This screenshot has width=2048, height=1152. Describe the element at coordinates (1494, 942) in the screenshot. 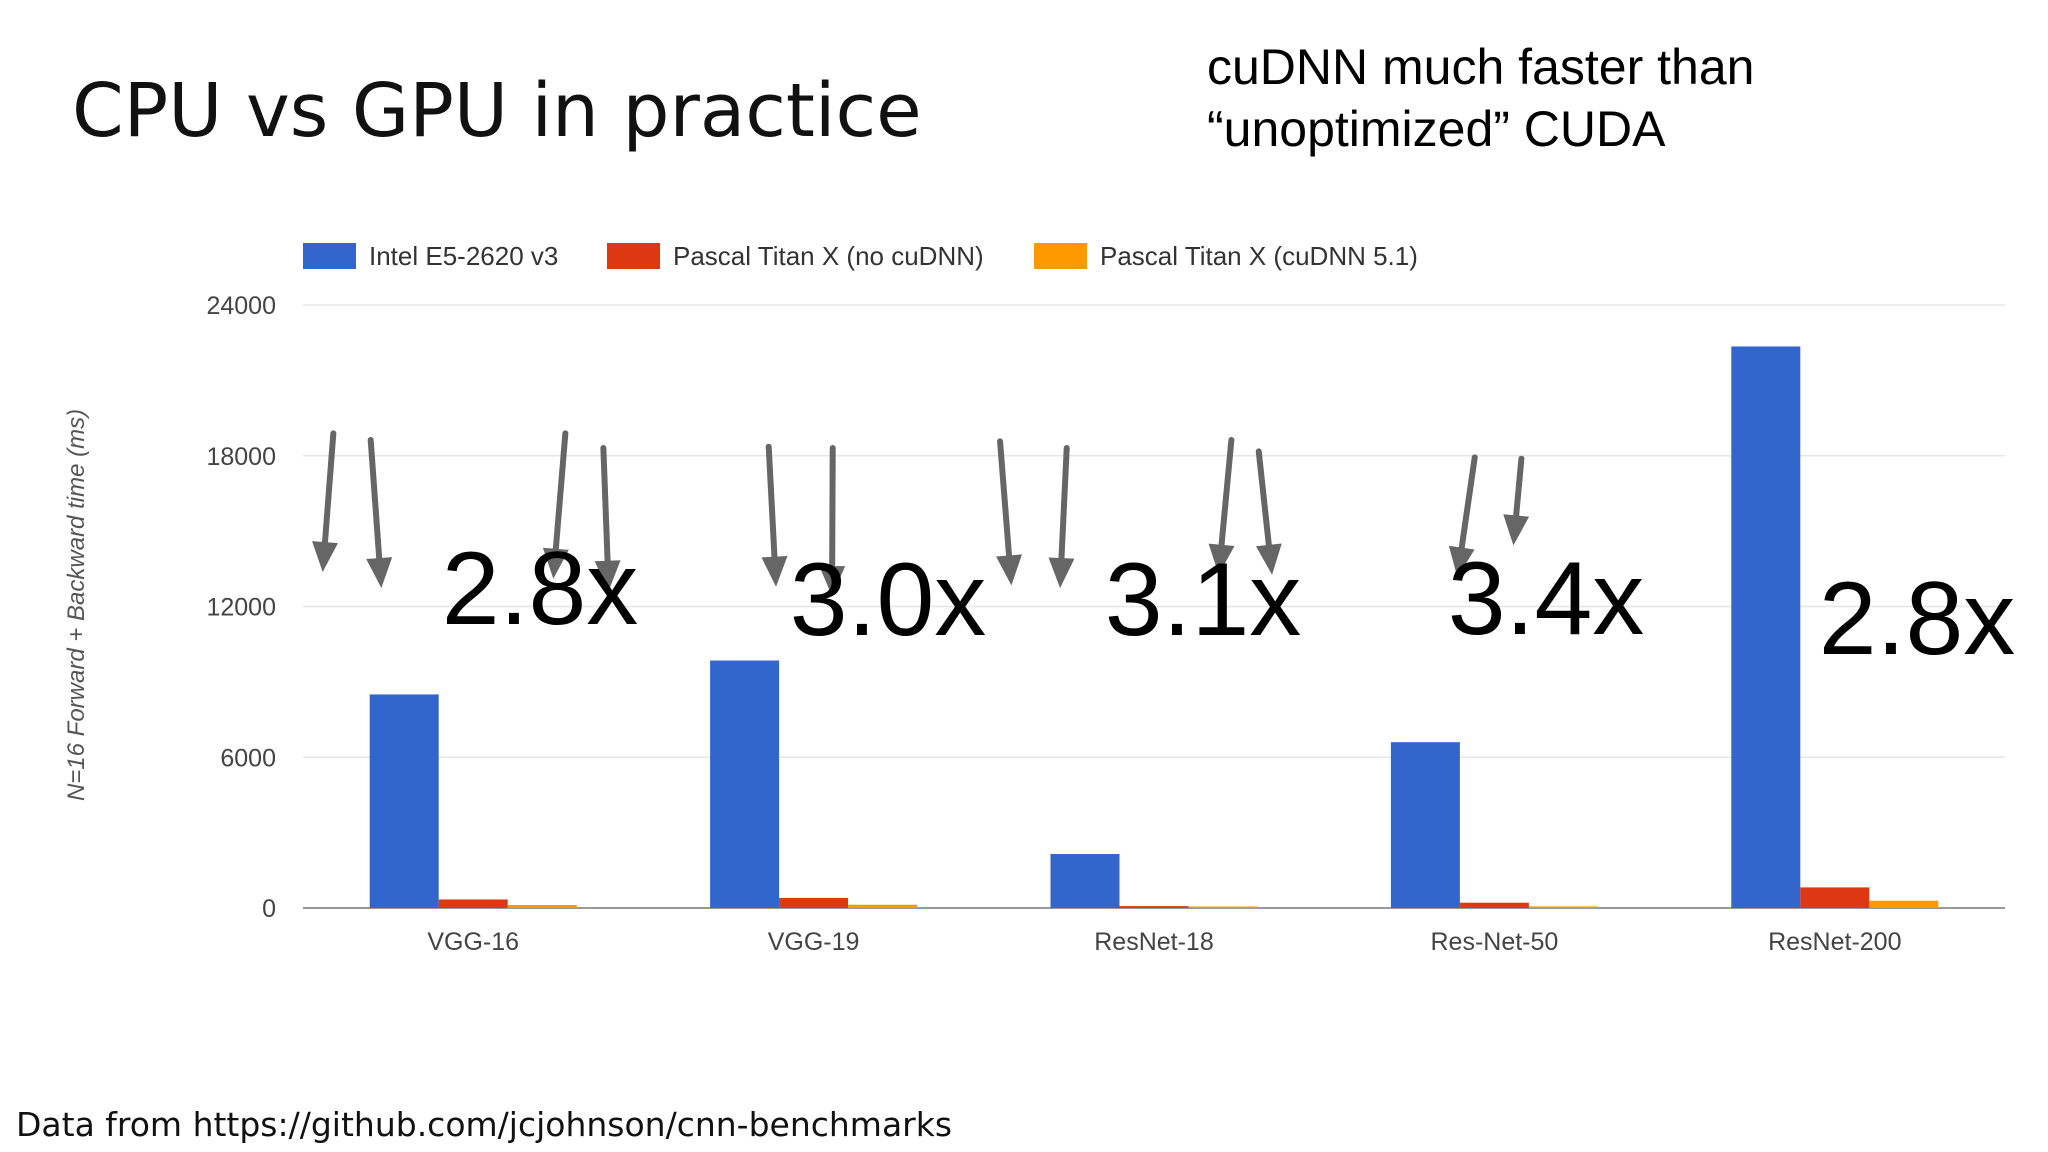

I see `x-tick-label: Res-Net-50` at that location.